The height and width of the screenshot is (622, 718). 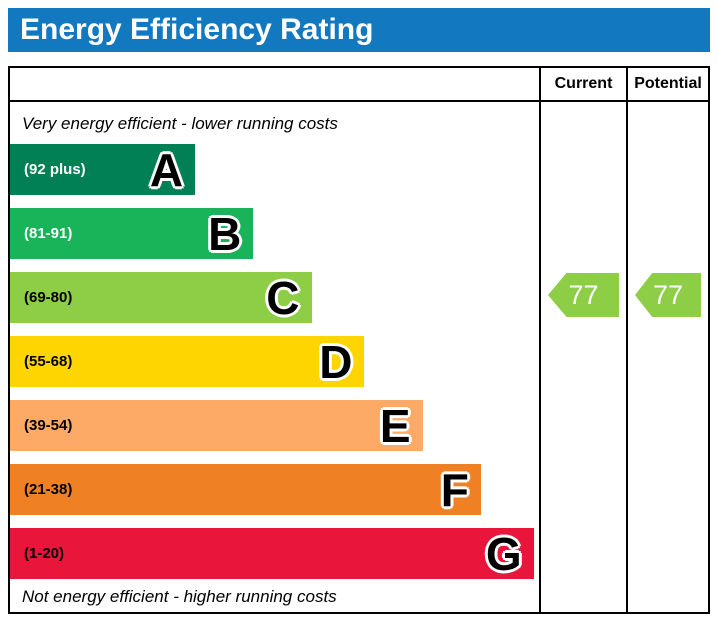 I want to click on band-b: (81-91) B, so click(x=132, y=233).